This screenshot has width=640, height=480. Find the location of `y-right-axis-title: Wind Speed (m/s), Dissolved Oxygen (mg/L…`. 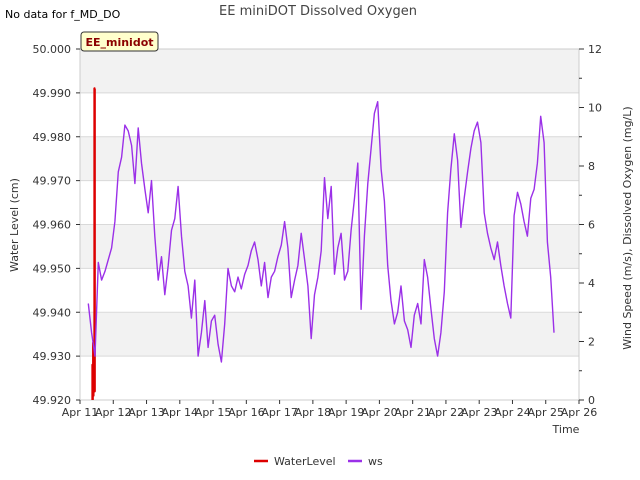

y-right-axis-title: Wind Speed (m/s), Dissolved Oxygen (mg/L… is located at coordinates (627, 227).